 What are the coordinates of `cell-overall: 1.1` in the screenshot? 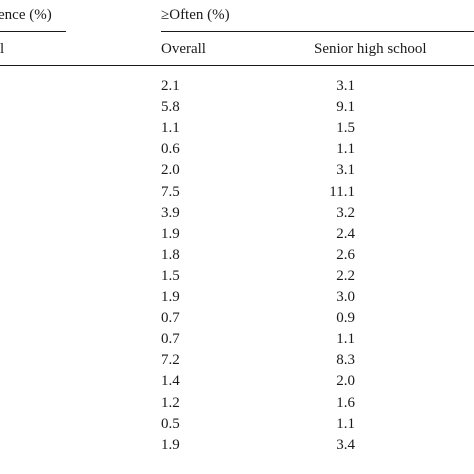 It's located at (170, 128).